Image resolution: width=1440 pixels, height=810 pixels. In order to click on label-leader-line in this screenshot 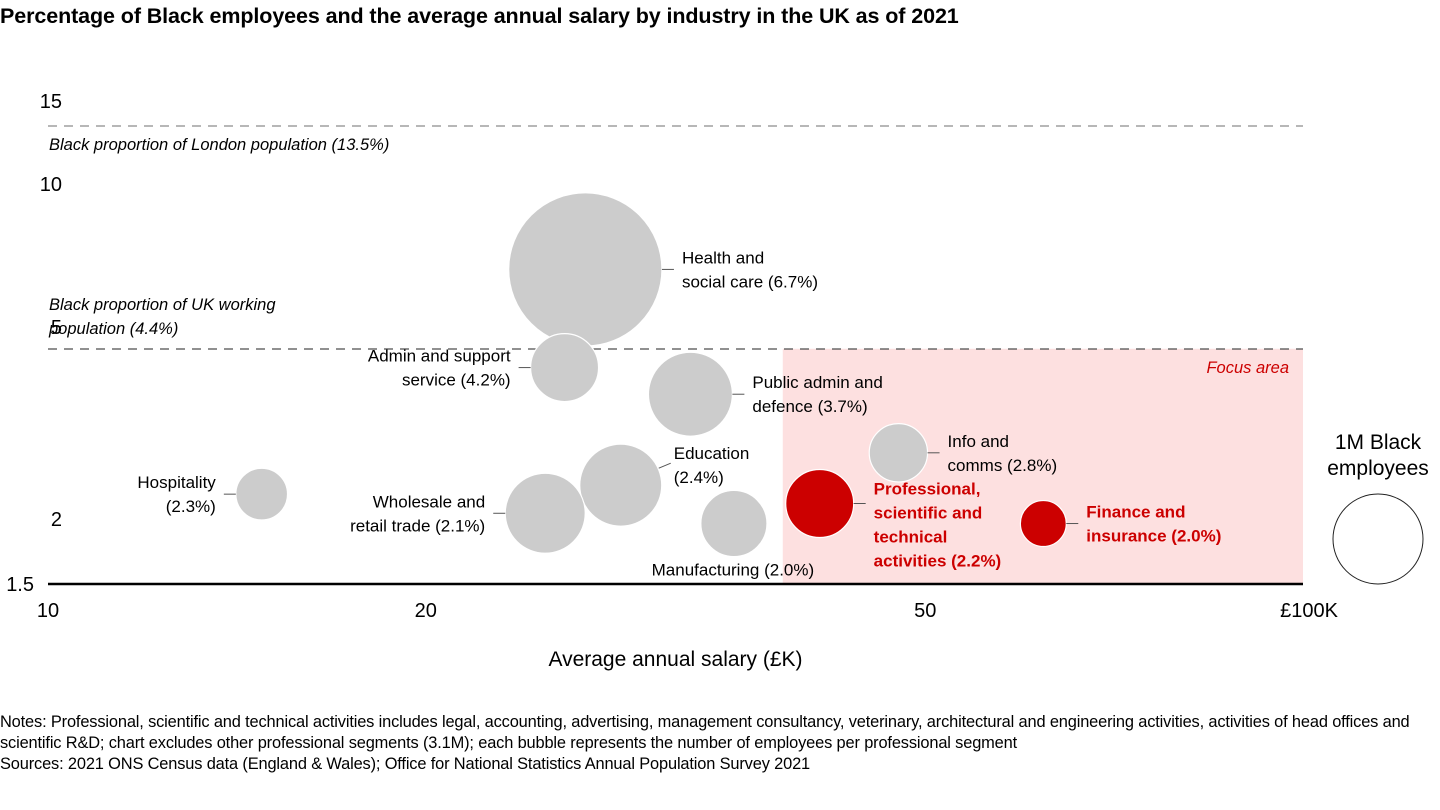, I will do `click(664, 465)`.